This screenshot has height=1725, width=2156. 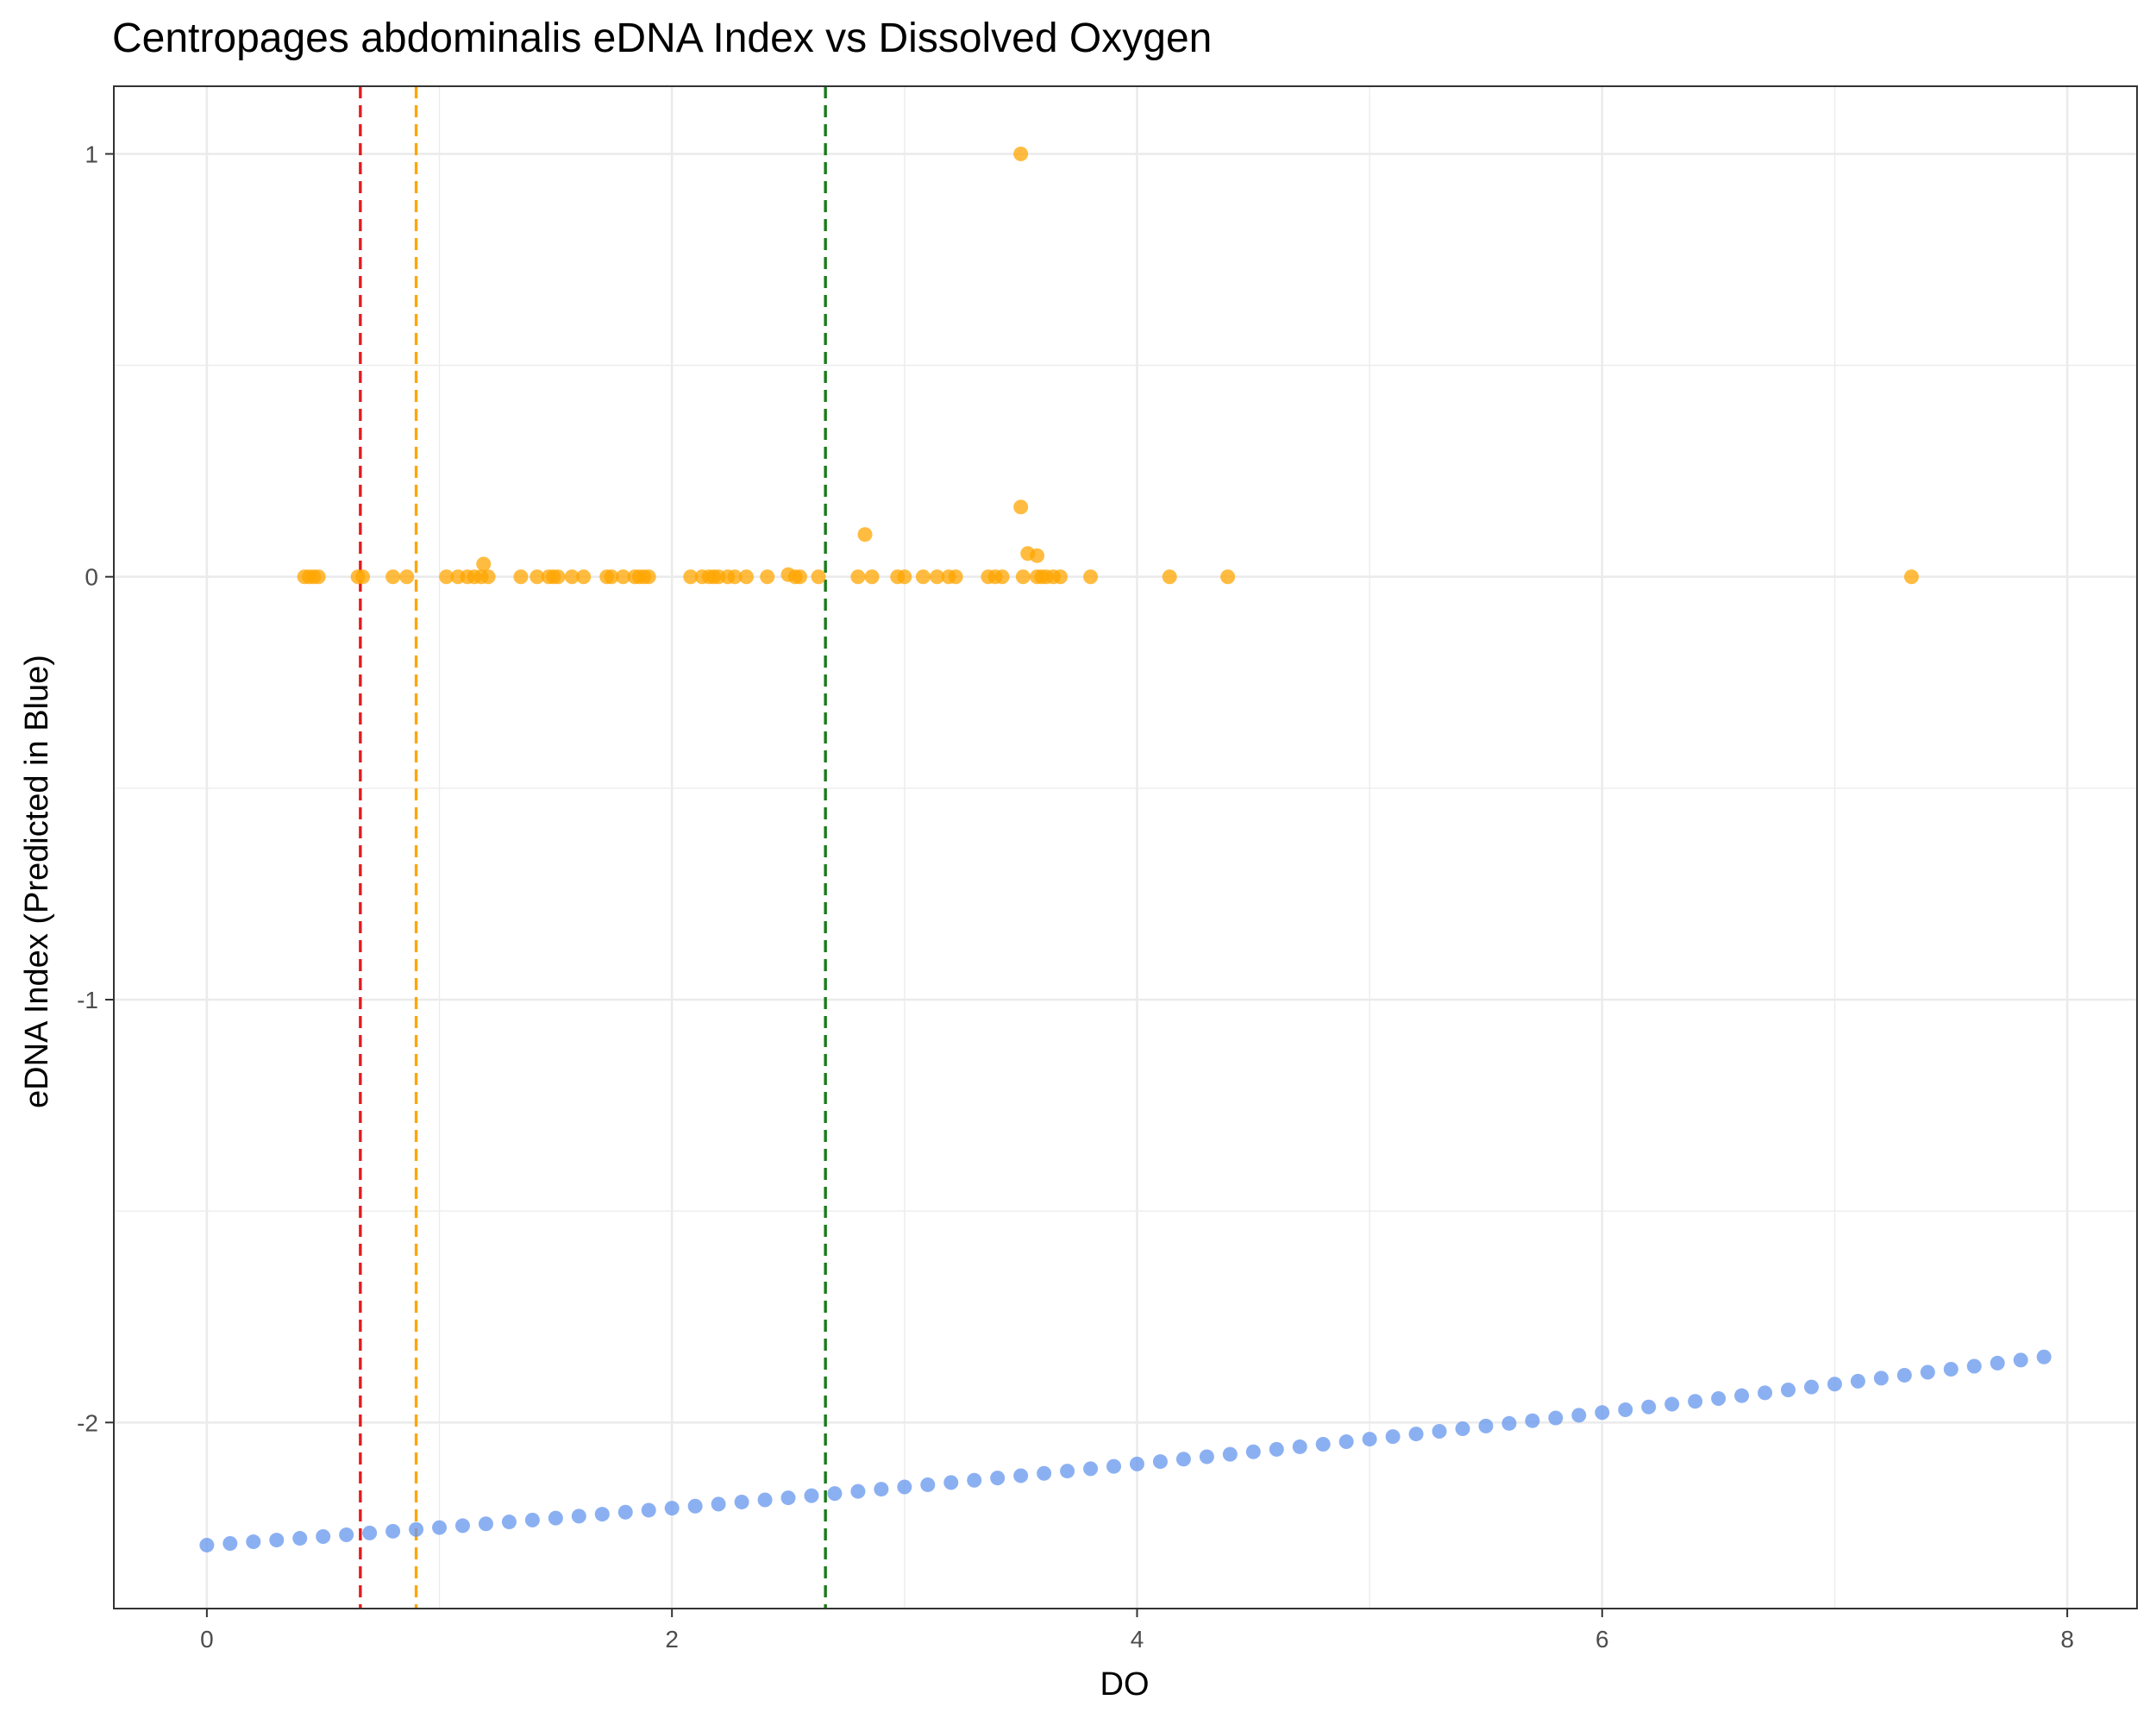 What do you see at coordinates (37, 881) in the screenshot?
I see `y-axis-title: eDNA Index (Predicted in Blue)` at bounding box center [37, 881].